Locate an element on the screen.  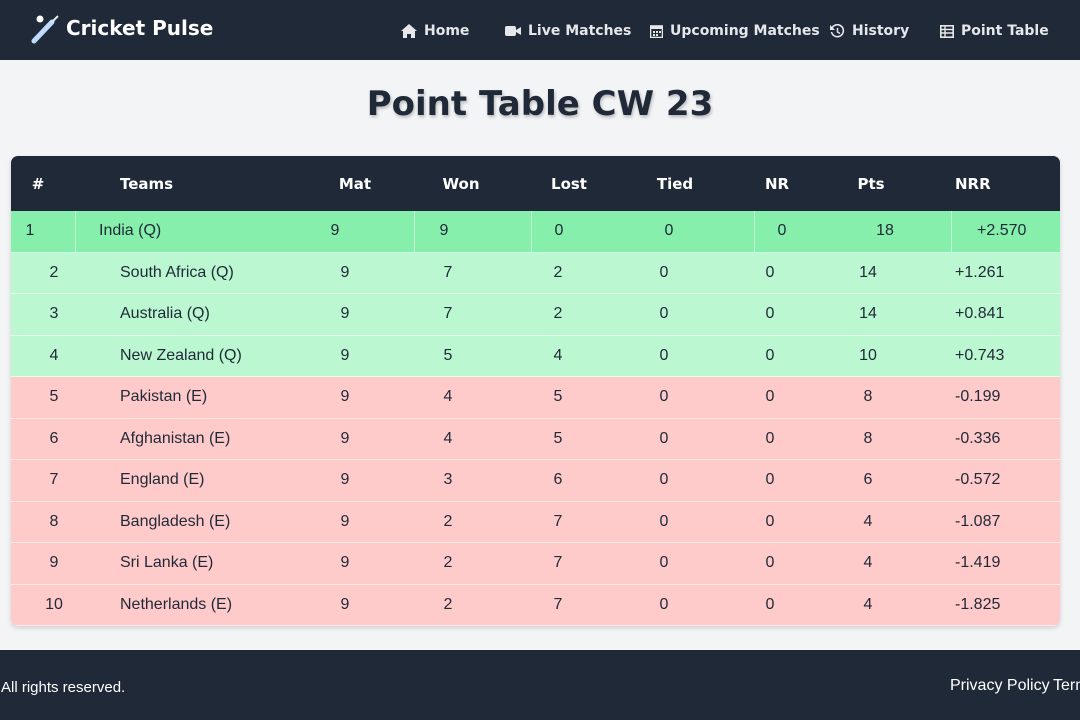
table-cell: +0.841 is located at coordinates (980, 314).